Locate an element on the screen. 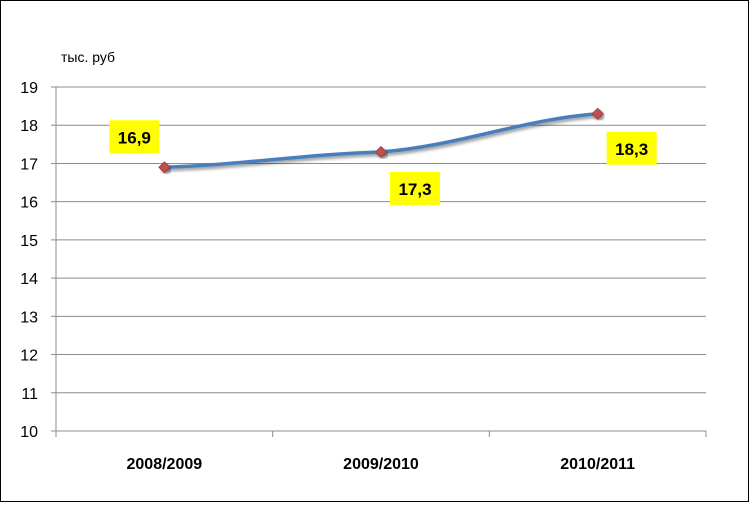  y-tick-label: 10 is located at coordinates (29, 432).